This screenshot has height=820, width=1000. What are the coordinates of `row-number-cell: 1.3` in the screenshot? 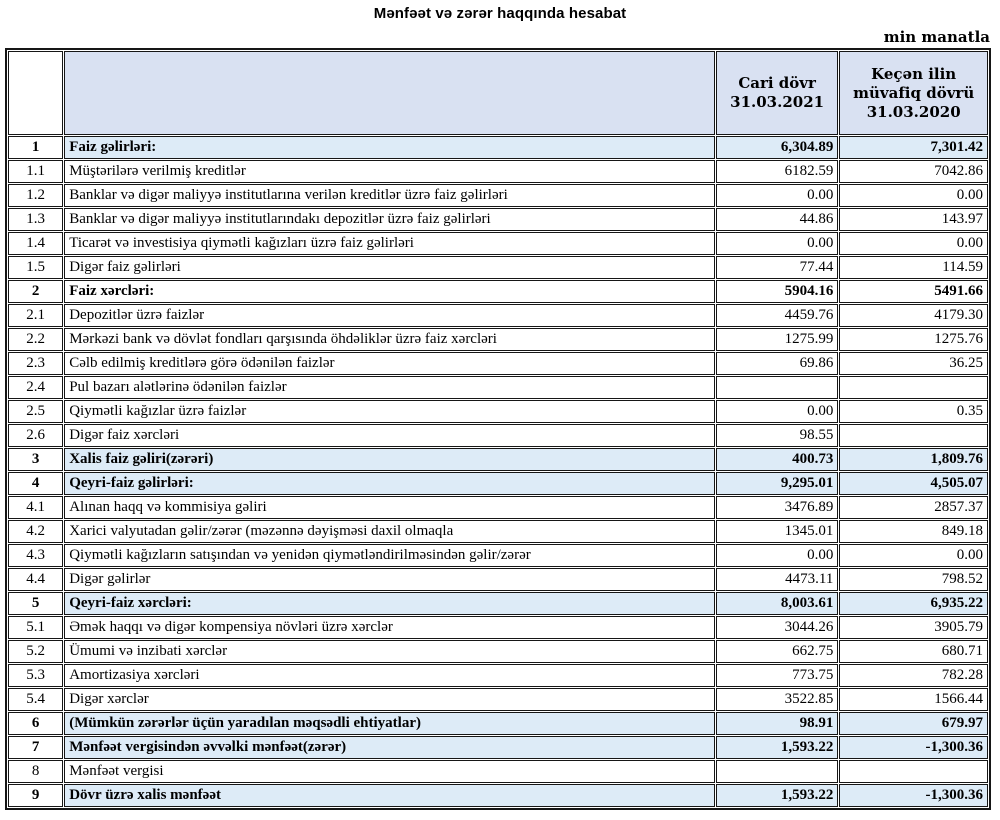 It's located at (36, 219).